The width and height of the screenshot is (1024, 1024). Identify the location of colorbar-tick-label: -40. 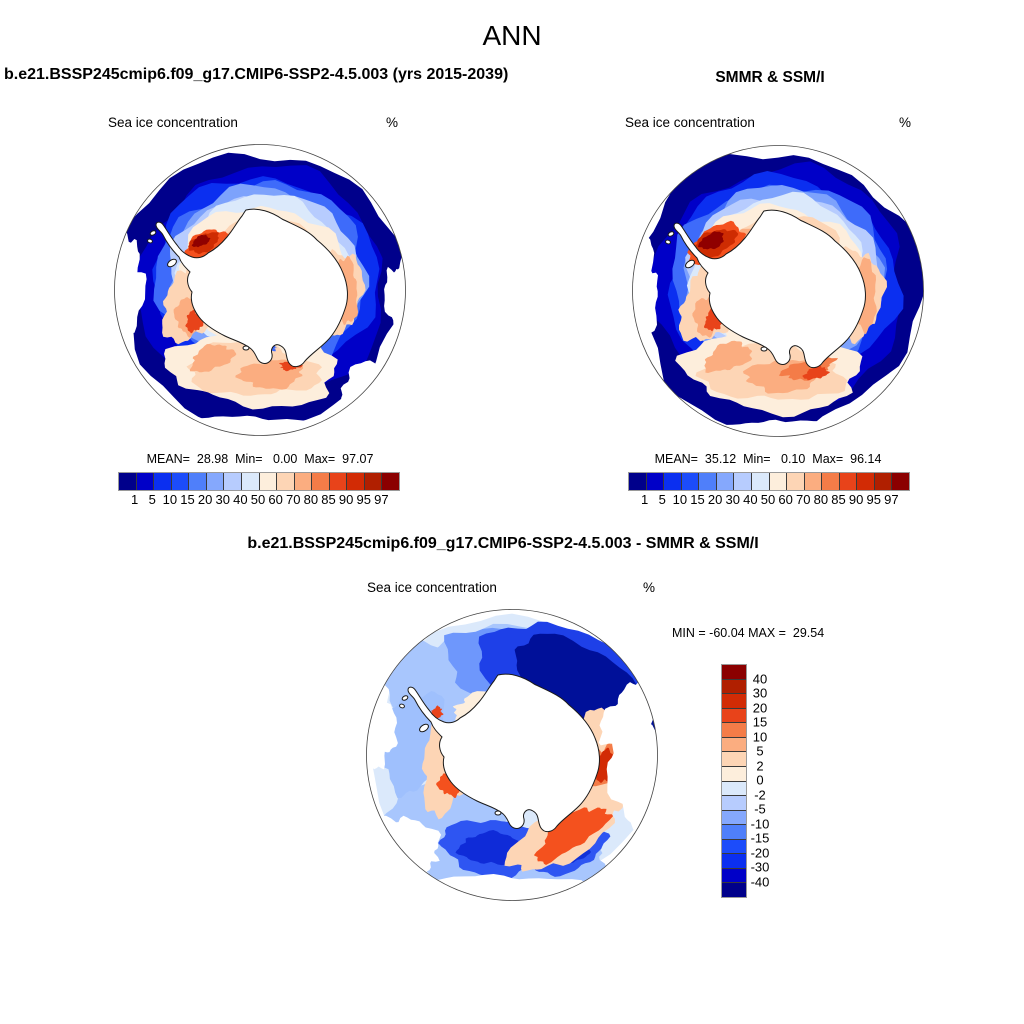
(760, 881).